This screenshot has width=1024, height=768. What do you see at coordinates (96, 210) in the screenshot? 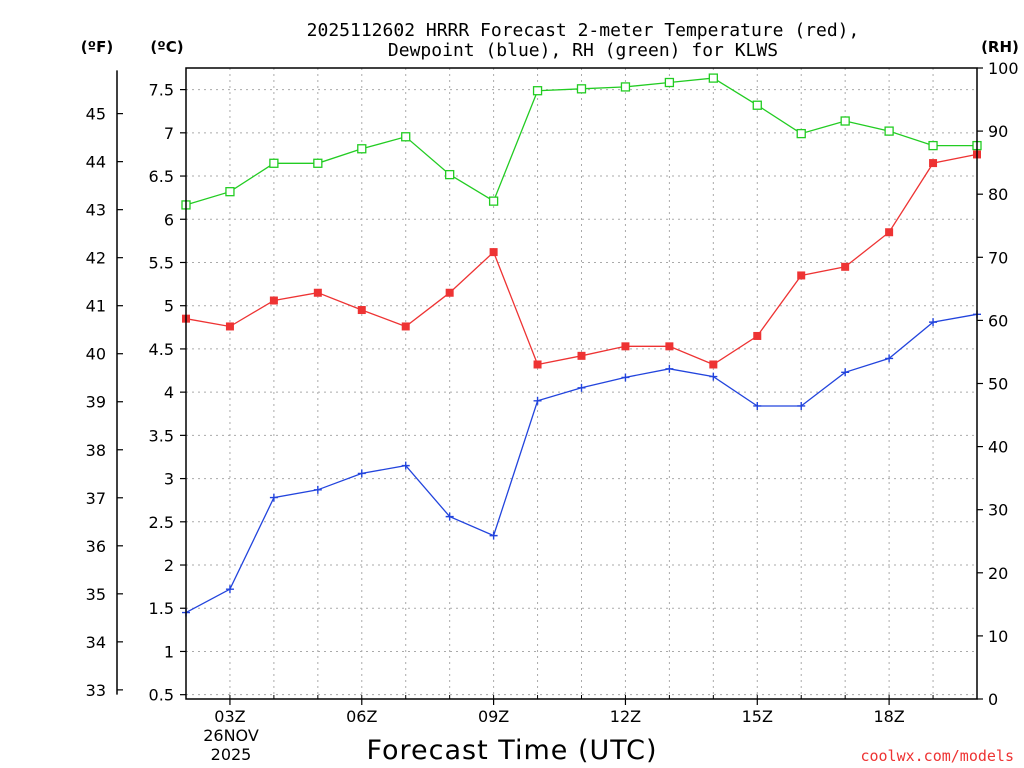
I see `fahrenheit-tick-label: 43` at bounding box center [96, 210].